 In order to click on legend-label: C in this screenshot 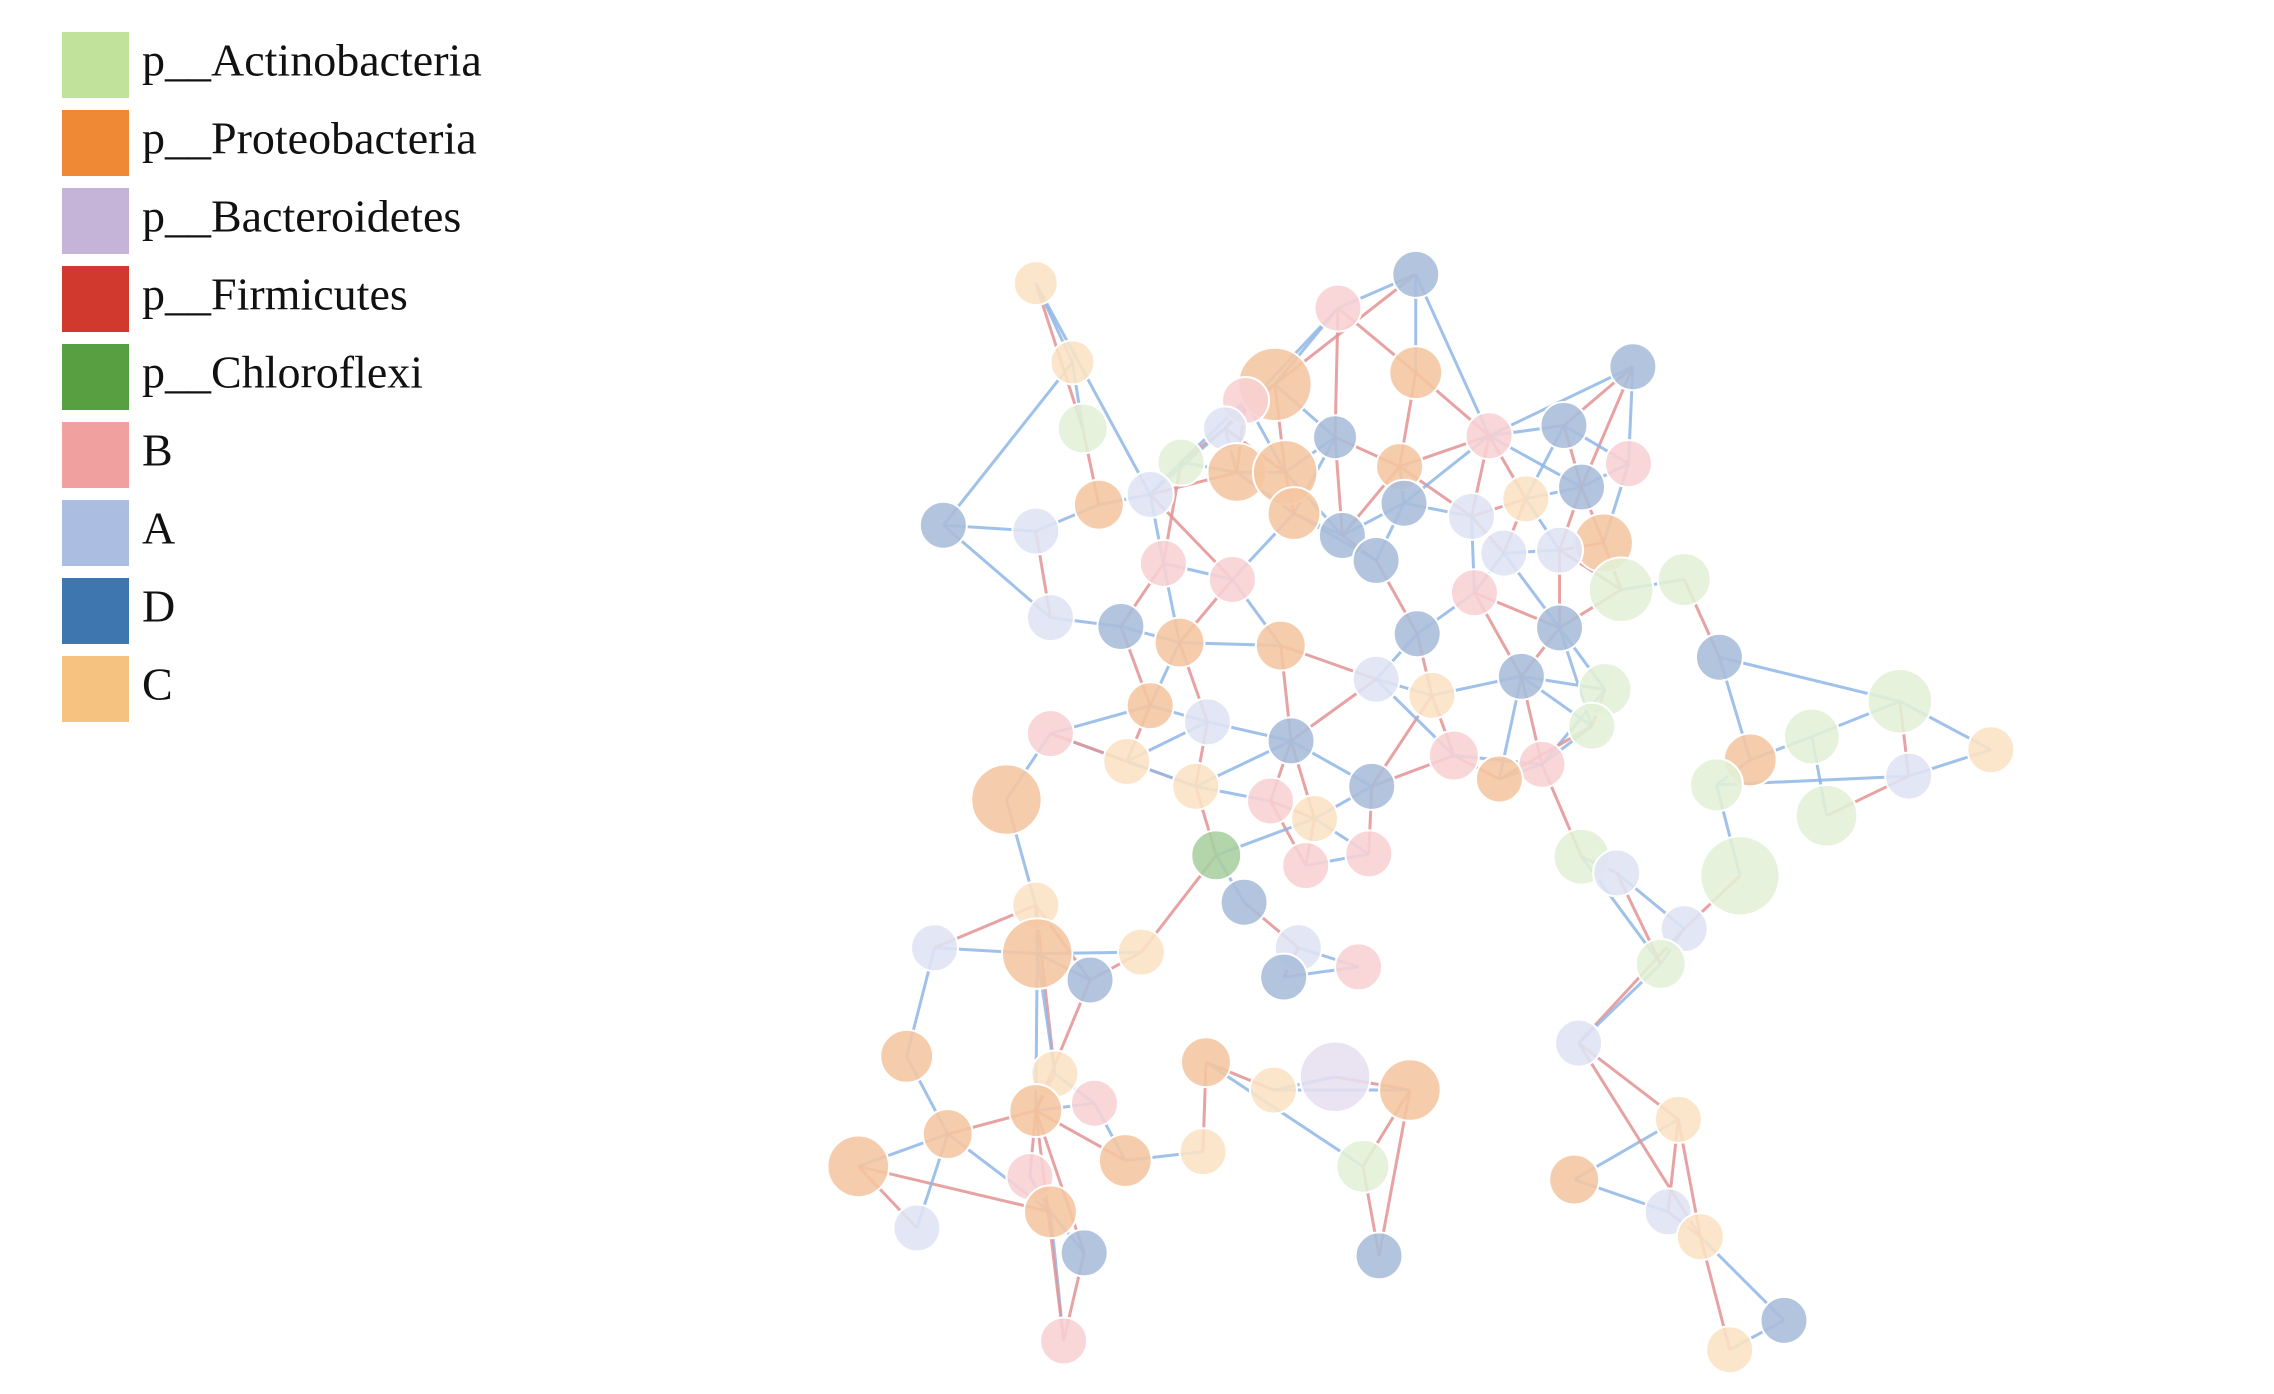, I will do `click(157, 684)`.